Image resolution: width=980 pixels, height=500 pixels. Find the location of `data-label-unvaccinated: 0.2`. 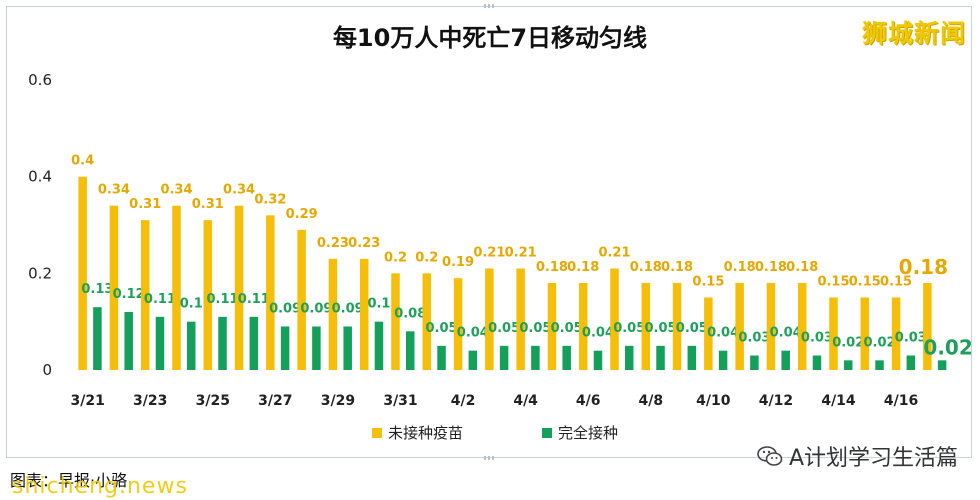

data-label-unvaccinated: 0.2 is located at coordinates (426, 257).